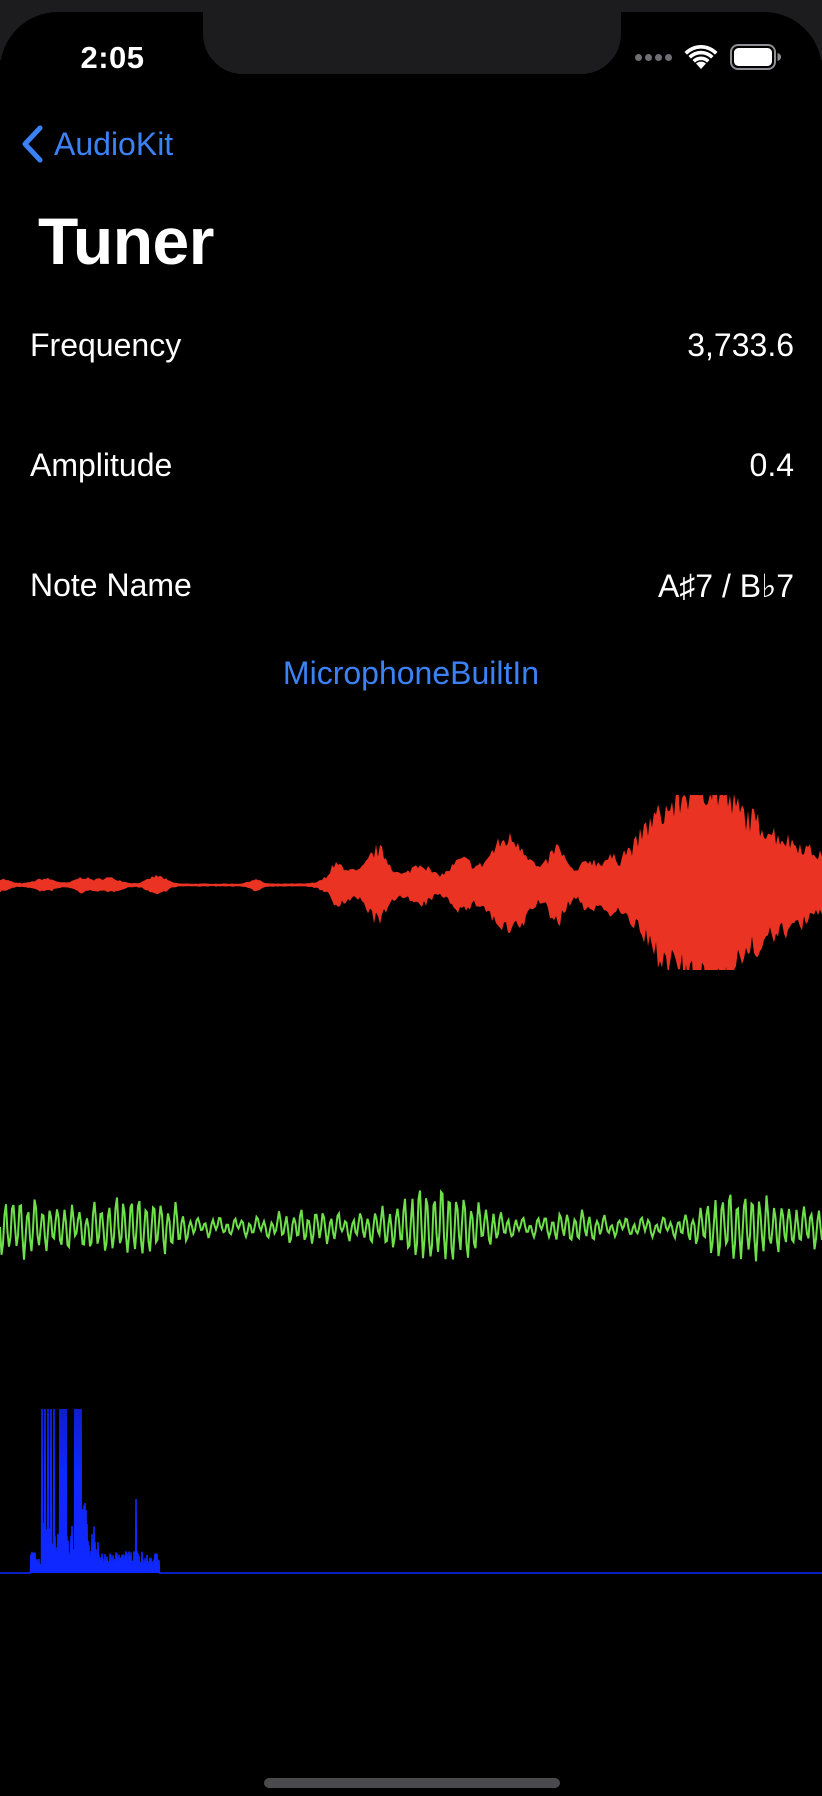 The width and height of the screenshot is (822, 1796). I want to click on home-indicator, so click(412, 1783).